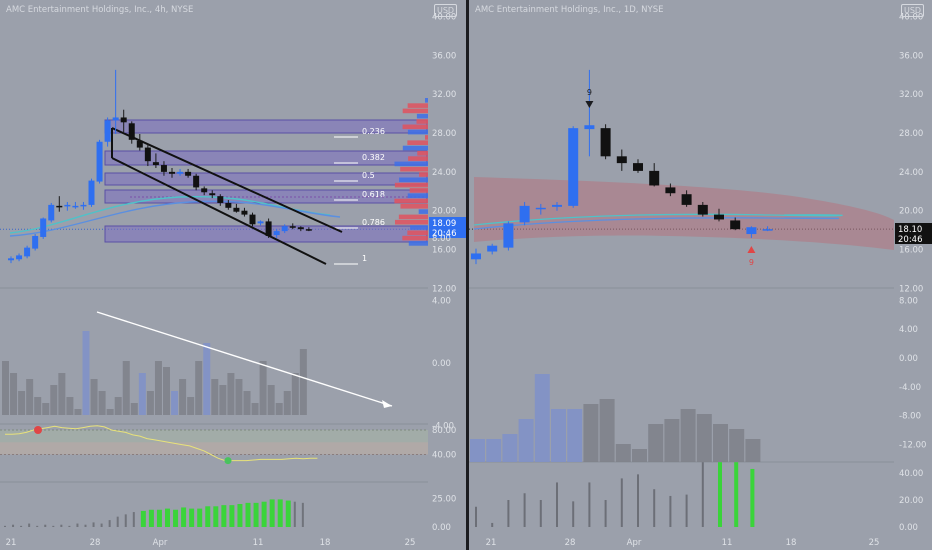 This screenshot has width=932, height=550. What do you see at coordinates (373, 222) in the screenshot?
I see `fib-label-4: 0.786` at bounding box center [373, 222].